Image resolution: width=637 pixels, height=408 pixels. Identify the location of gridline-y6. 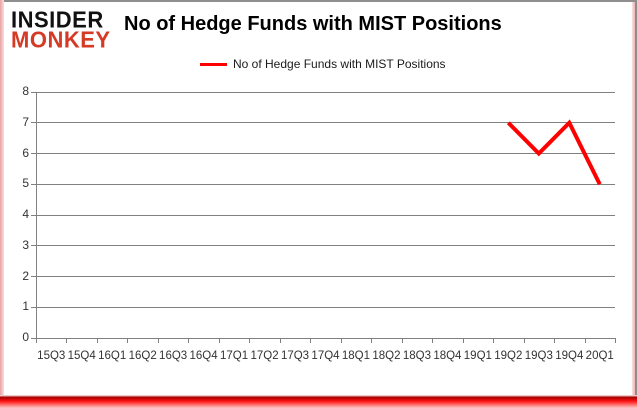
(323, 153).